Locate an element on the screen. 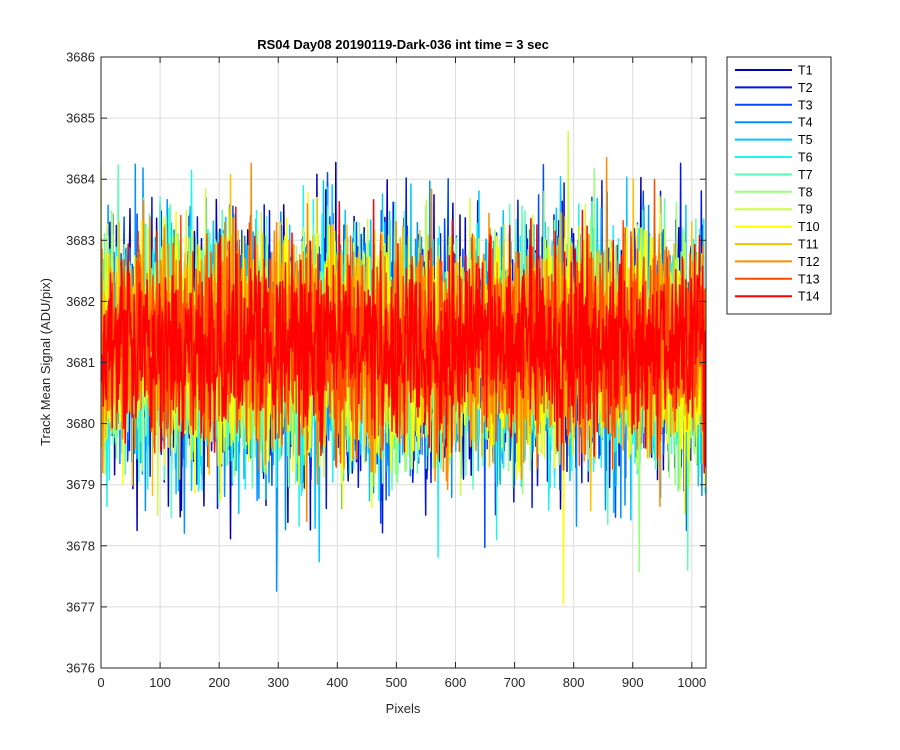 This screenshot has height=750, width=900. x-tick-label: 1000 is located at coordinates (691, 682).